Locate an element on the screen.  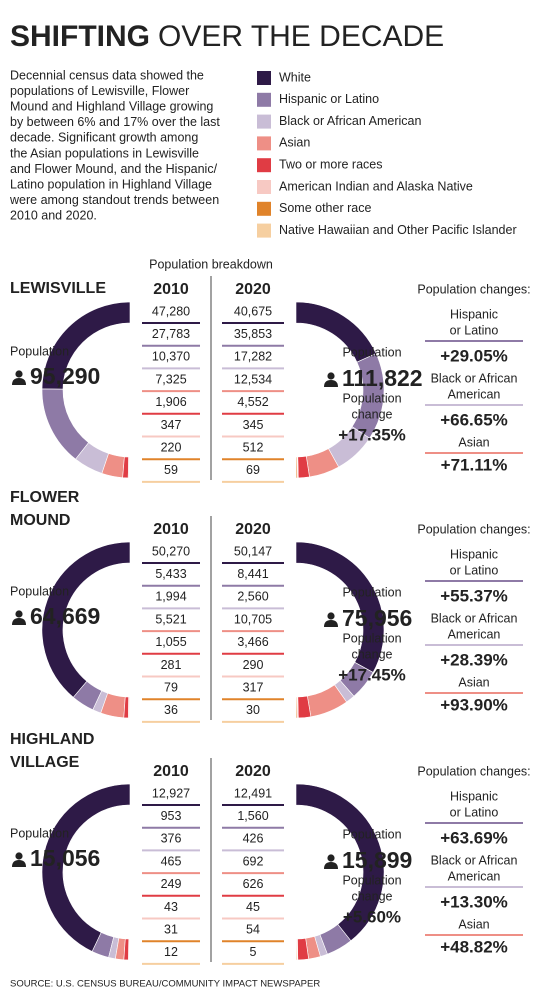
value-2020: 12,491 is located at coordinates (253, 793).